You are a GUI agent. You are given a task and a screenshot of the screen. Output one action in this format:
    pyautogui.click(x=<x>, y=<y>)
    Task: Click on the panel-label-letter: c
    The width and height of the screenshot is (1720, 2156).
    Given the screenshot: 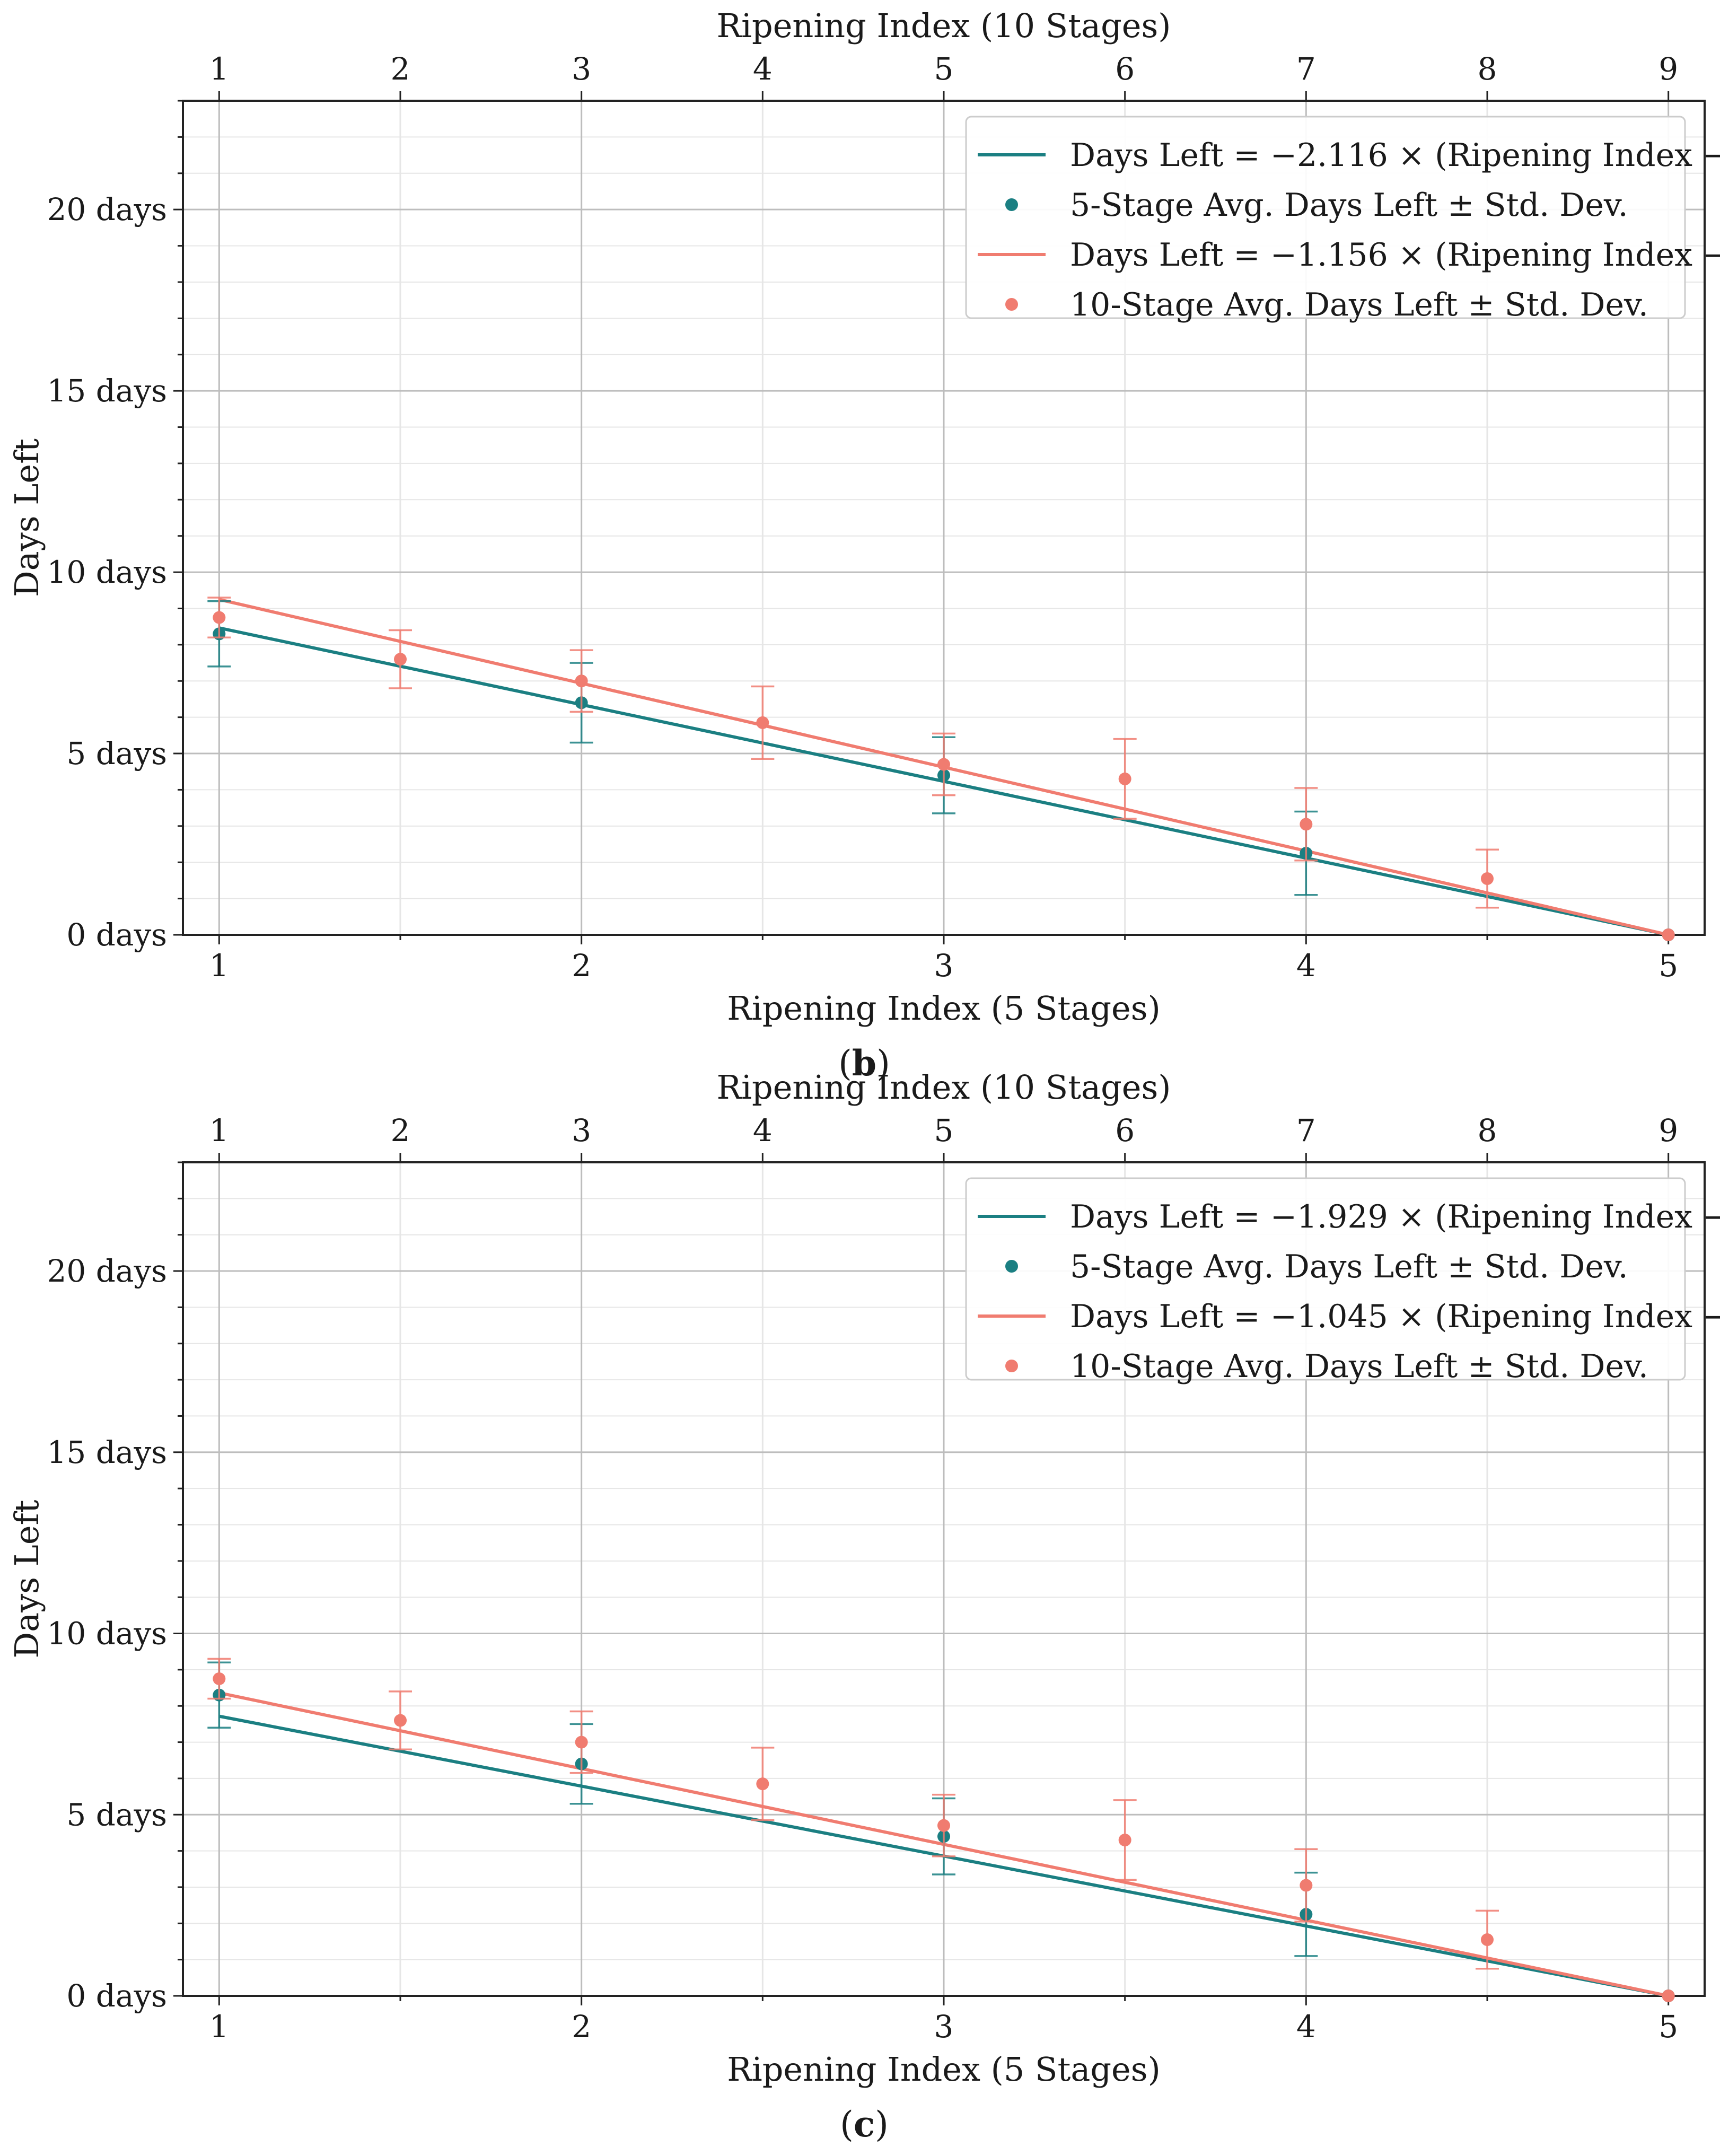 What is the action you would take?
    pyautogui.click(x=864, y=2124)
    